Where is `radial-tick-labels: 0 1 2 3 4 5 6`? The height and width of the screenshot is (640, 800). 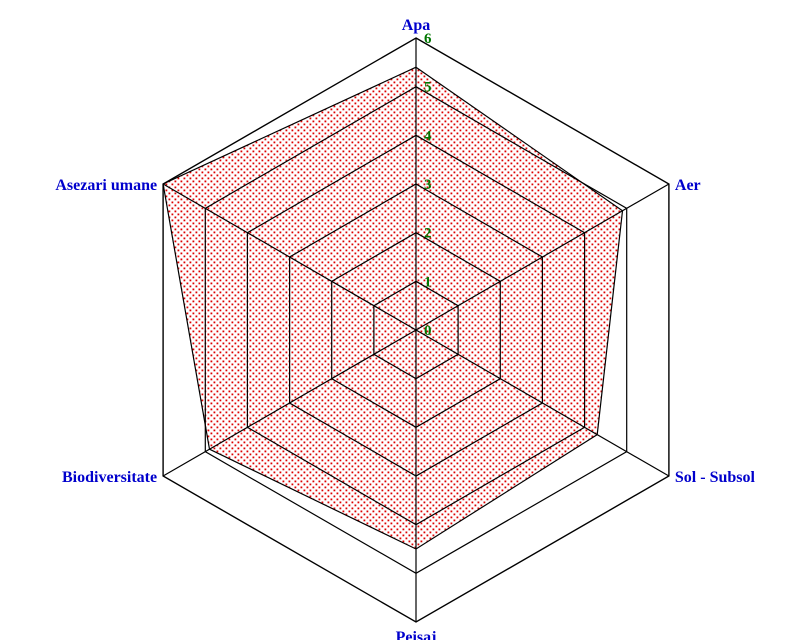 radial-tick-labels: 0 1 2 3 4 5 6 is located at coordinates (428, 185).